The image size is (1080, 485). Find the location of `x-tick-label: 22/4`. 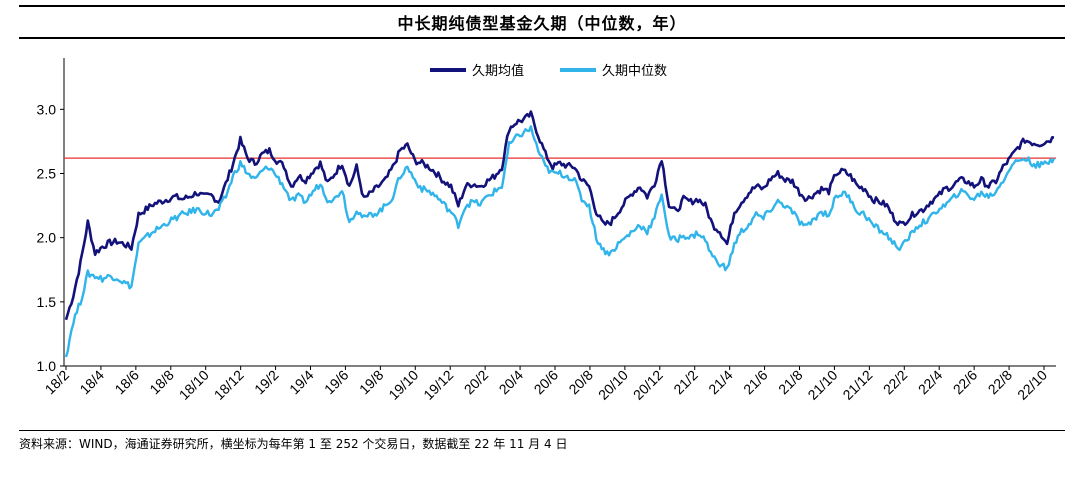

x-tick-label: 22/4 is located at coordinates (930, 382).